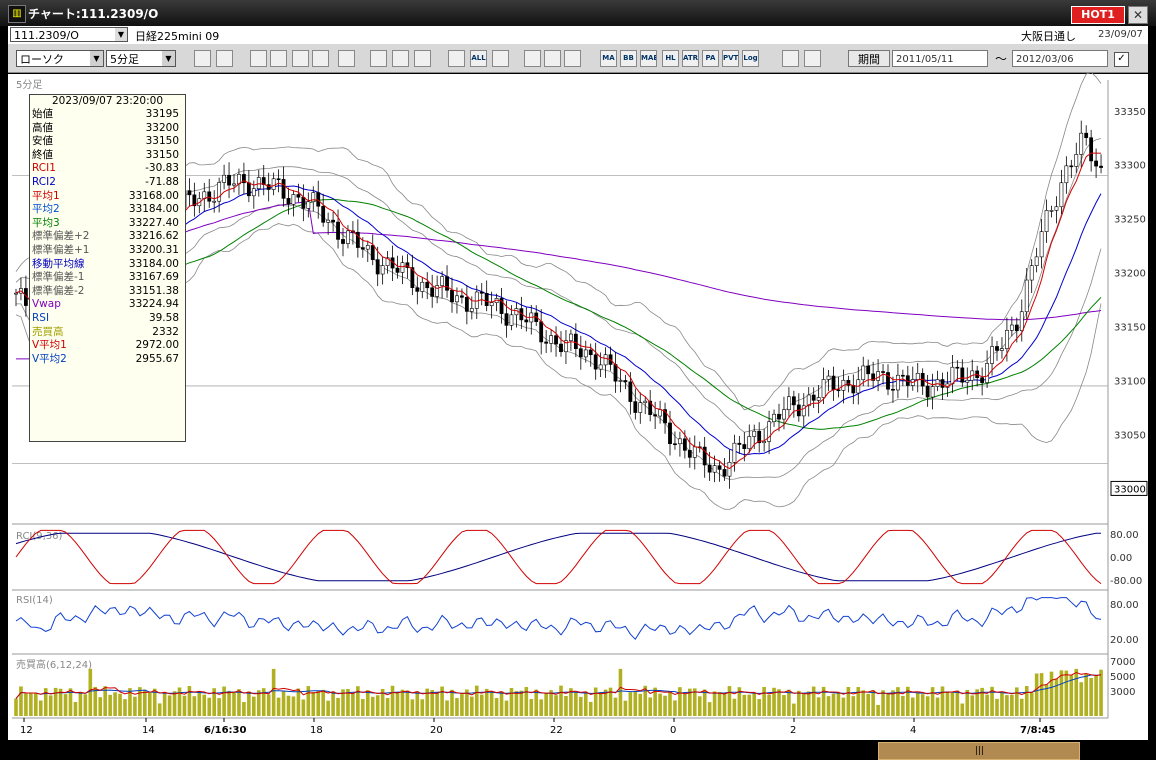 This screenshot has width=1156, height=760. Describe the element at coordinates (869, 58) in the screenshot. I see `period-button: 期間` at that location.